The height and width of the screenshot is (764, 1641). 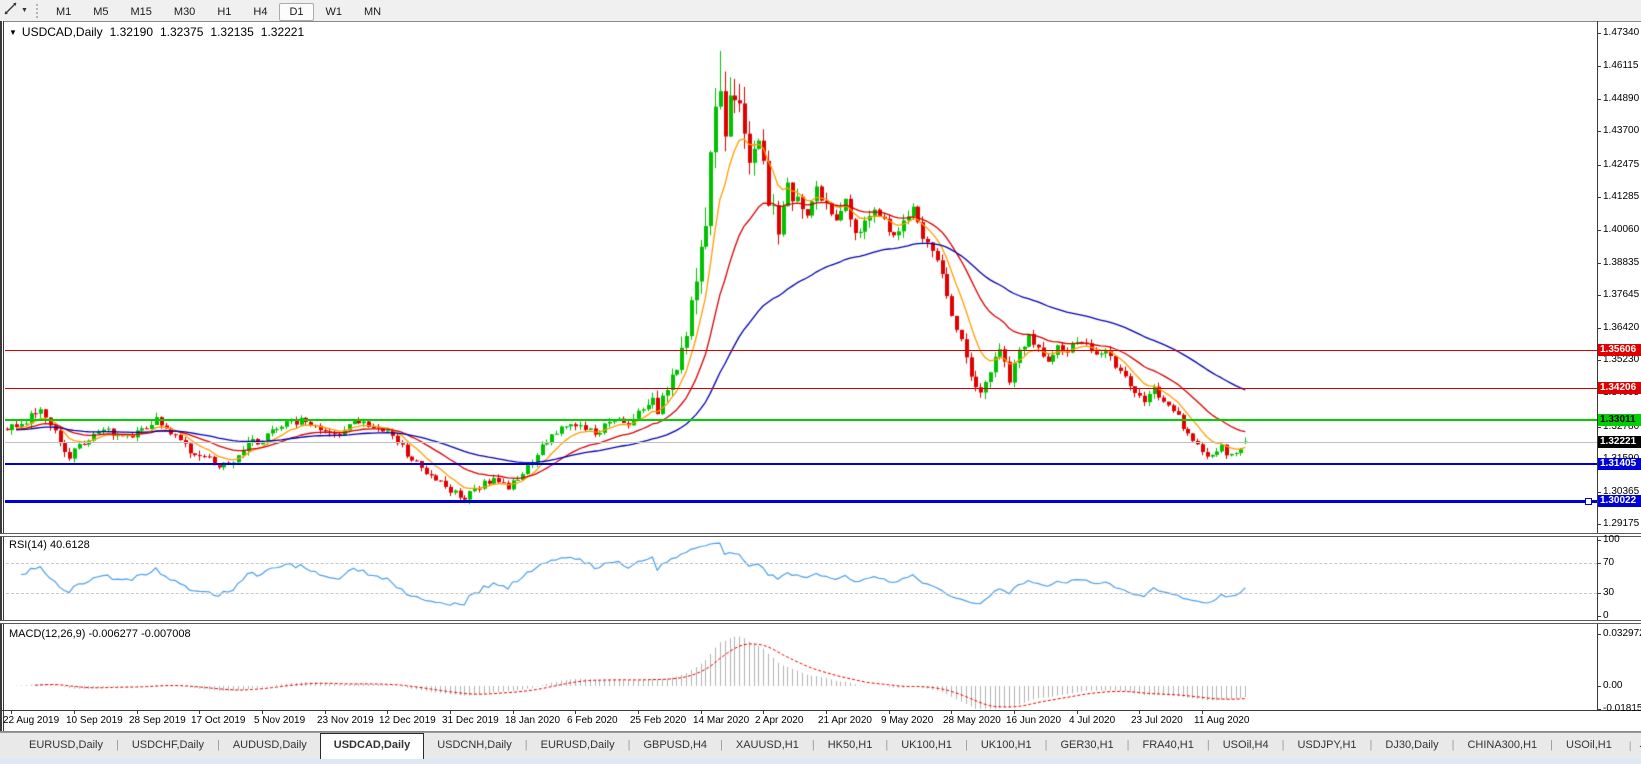 What do you see at coordinates (592, 720) in the screenshot?
I see `date-label: 6 Feb 2020` at bounding box center [592, 720].